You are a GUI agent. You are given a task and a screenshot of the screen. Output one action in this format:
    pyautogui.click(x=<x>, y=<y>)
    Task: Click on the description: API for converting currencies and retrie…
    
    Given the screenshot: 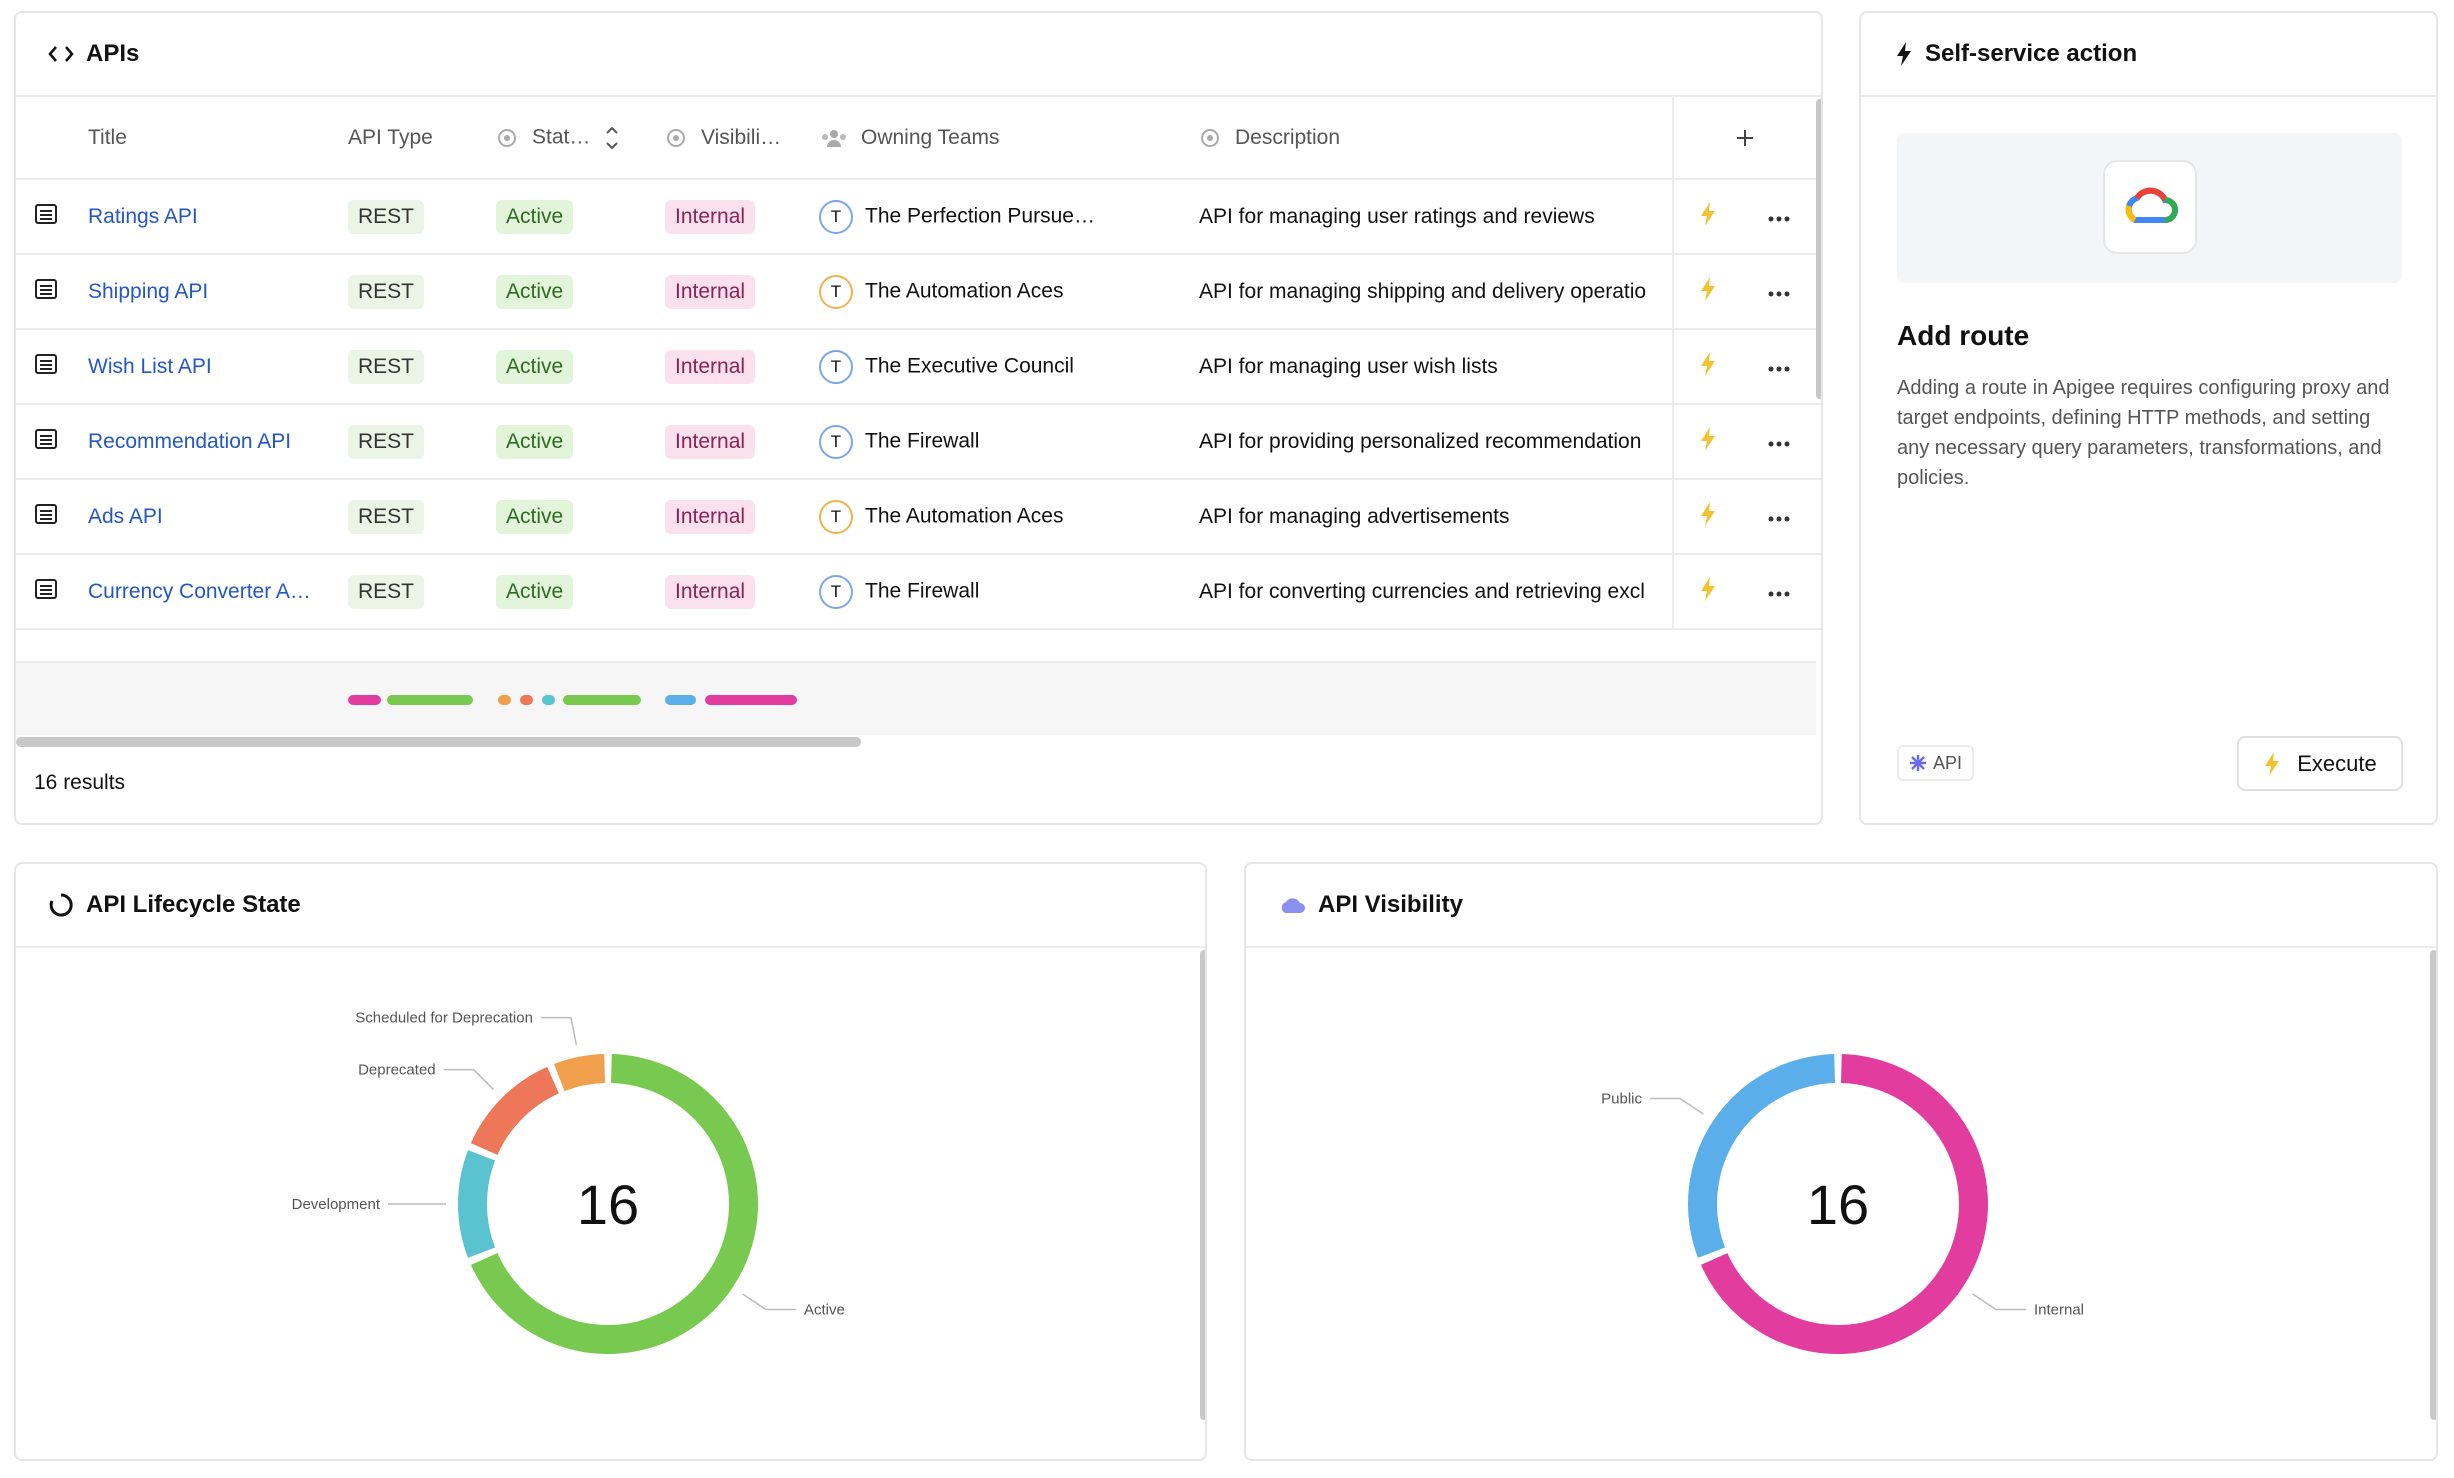 What is the action you would take?
    pyautogui.click(x=1422, y=591)
    